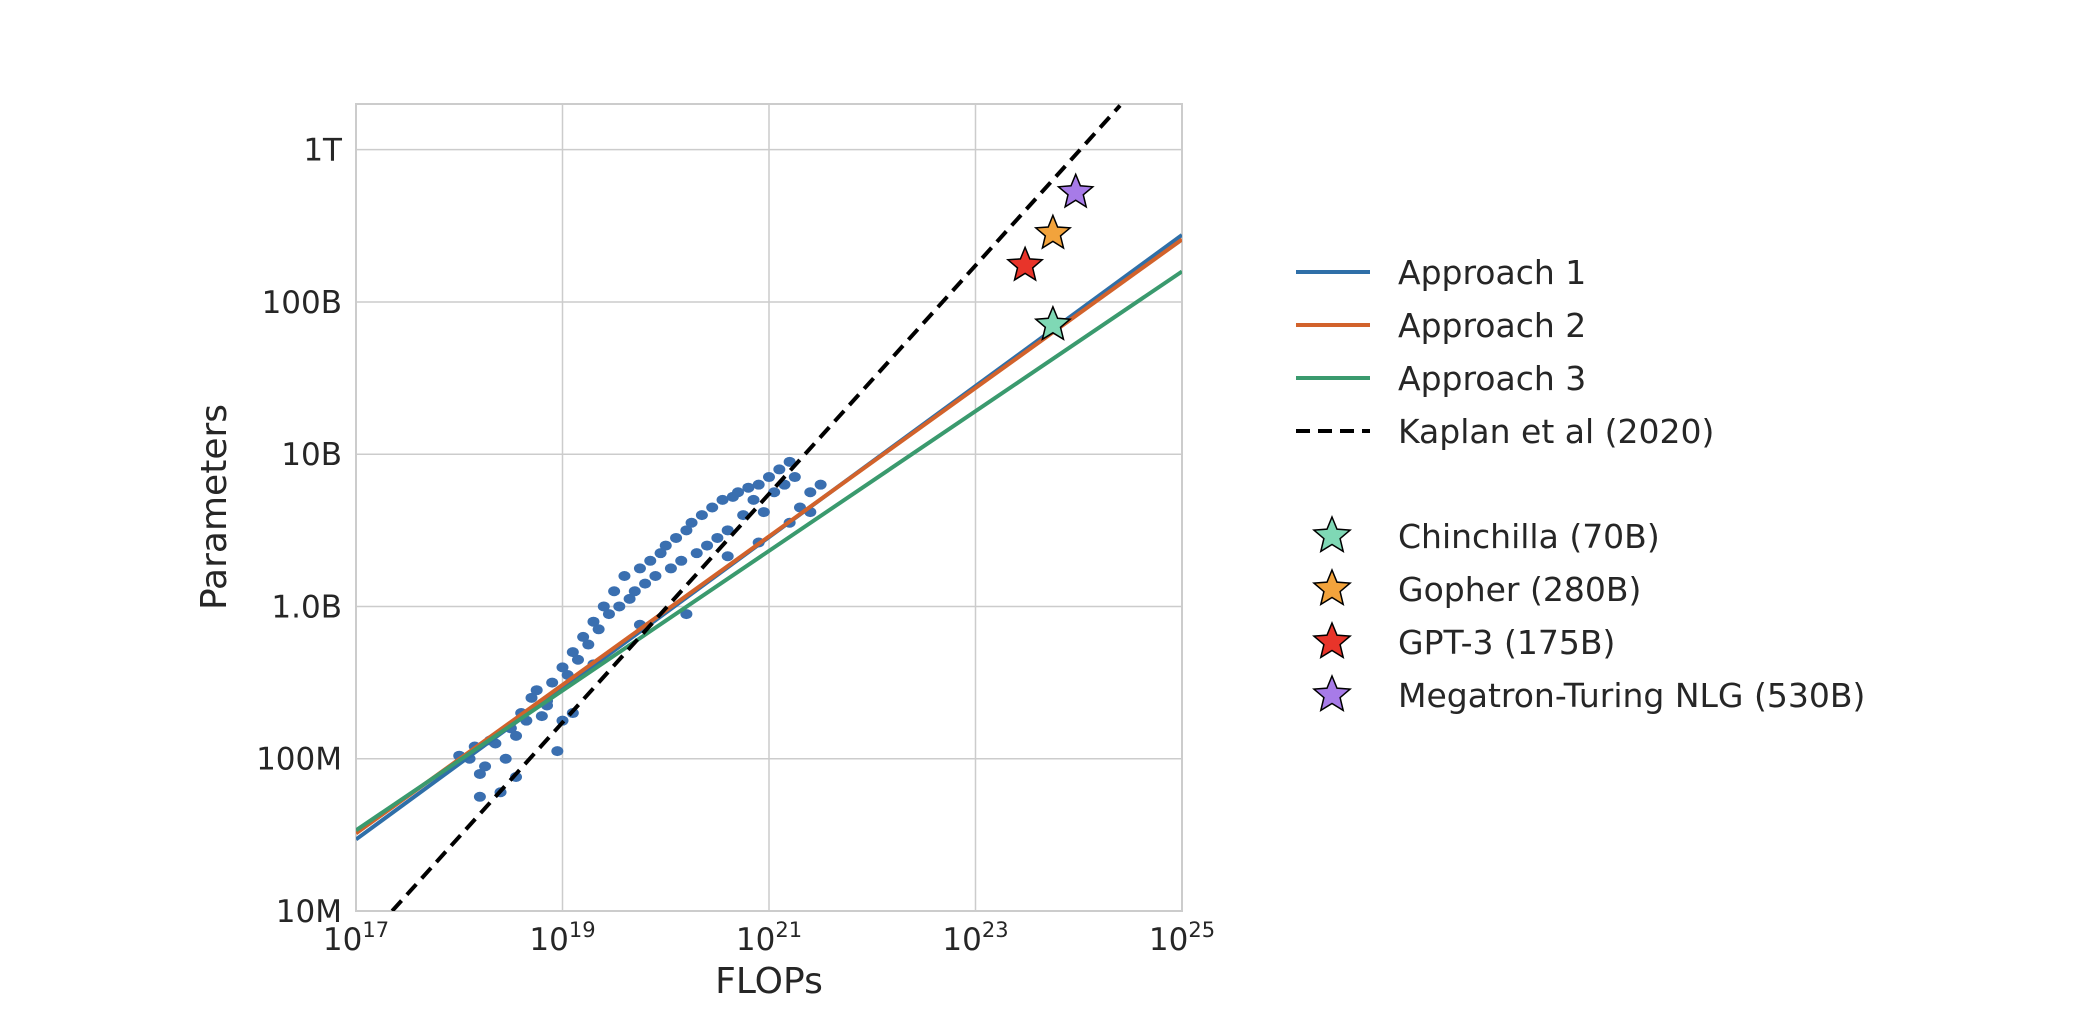 The width and height of the screenshot is (2074, 1014). Describe the element at coordinates (1556, 431) in the screenshot. I see `legend-label: Kaplan et al (2020)` at that location.